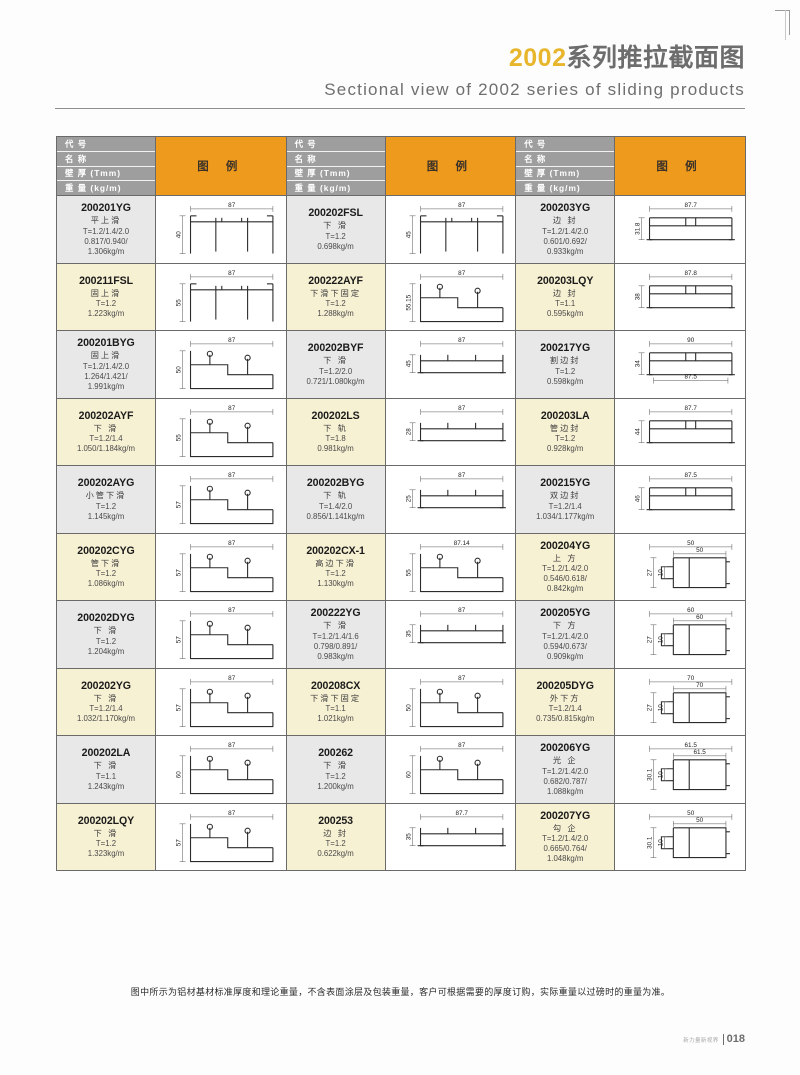 The height and width of the screenshot is (1075, 800). What do you see at coordinates (221, 499) in the screenshot?
I see `profile-diagram-cell: 87 57` at bounding box center [221, 499].